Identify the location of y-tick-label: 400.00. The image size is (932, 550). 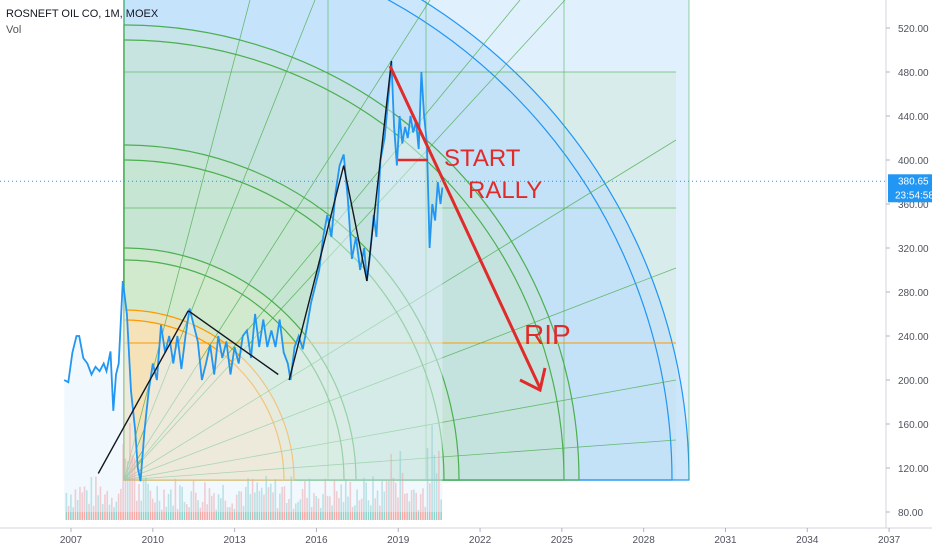
(913, 161).